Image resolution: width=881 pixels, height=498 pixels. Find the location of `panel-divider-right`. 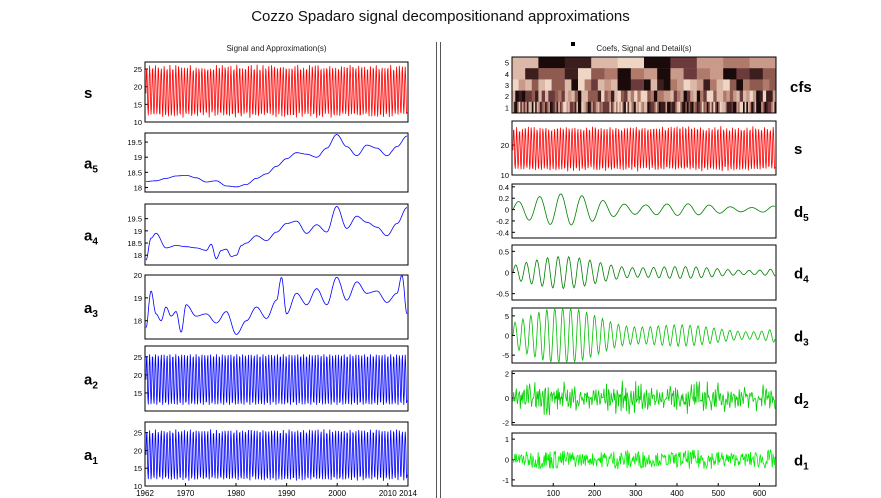

panel-divider-right is located at coordinates (440, 270).